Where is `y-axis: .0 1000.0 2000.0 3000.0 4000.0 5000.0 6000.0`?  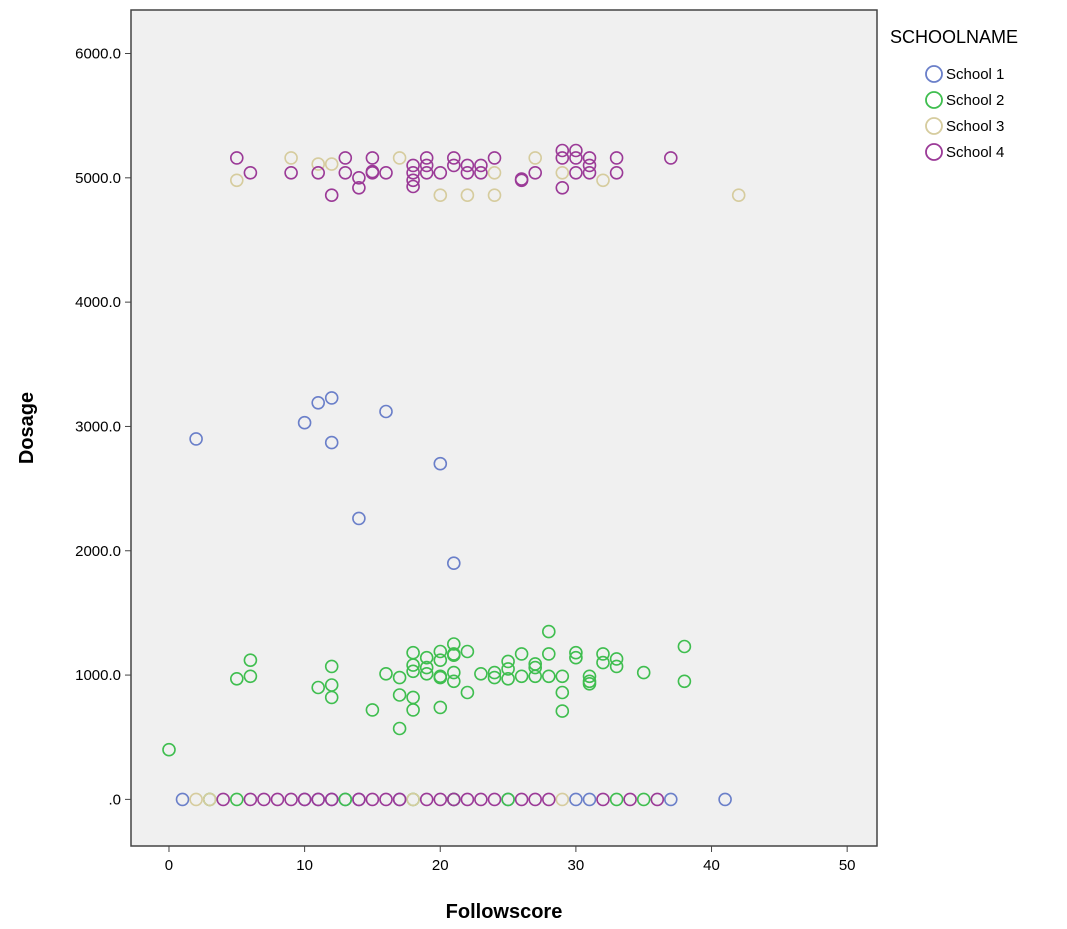 y-axis: .0 1000.0 2000.0 3000.0 4000.0 5000.0 6000.0 is located at coordinates (103, 427).